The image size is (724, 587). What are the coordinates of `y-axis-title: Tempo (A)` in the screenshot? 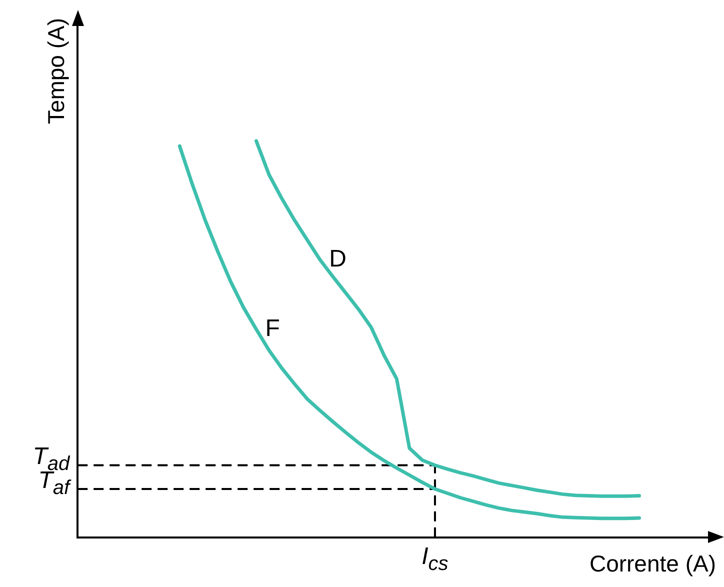 It's located at (56, 71).